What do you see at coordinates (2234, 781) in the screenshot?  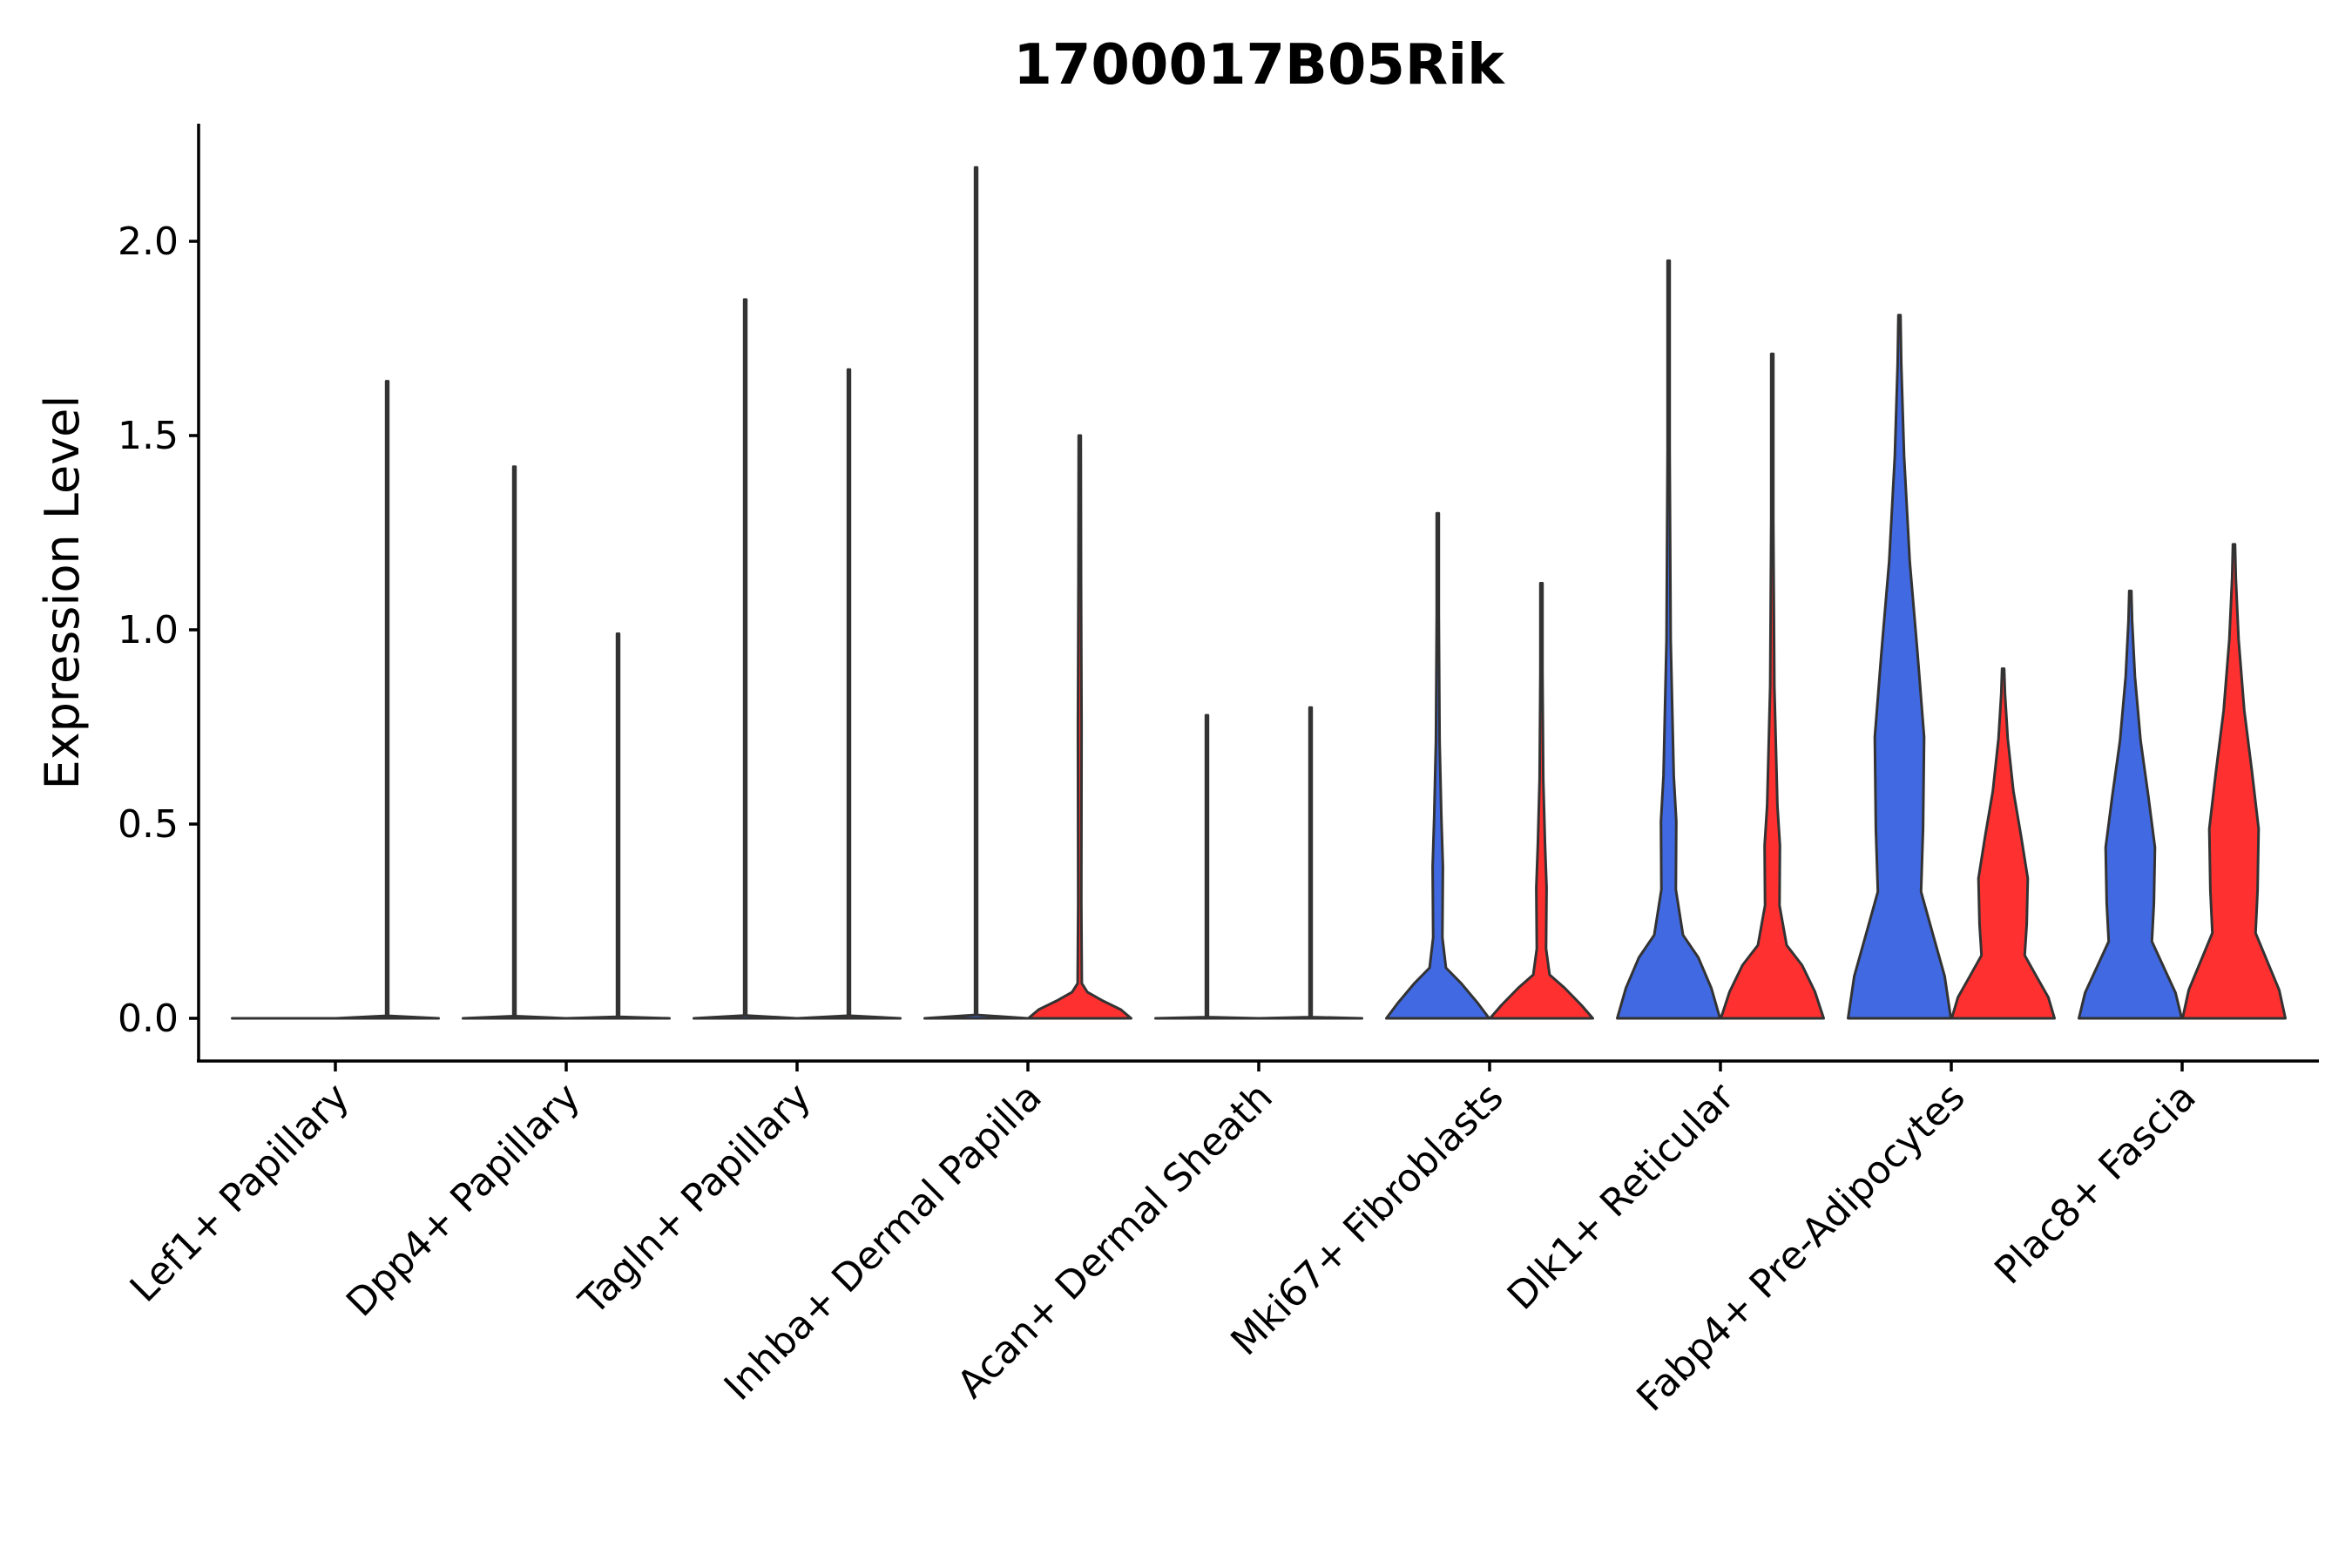 I see `violin-plac8-fascia-b` at bounding box center [2234, 781].